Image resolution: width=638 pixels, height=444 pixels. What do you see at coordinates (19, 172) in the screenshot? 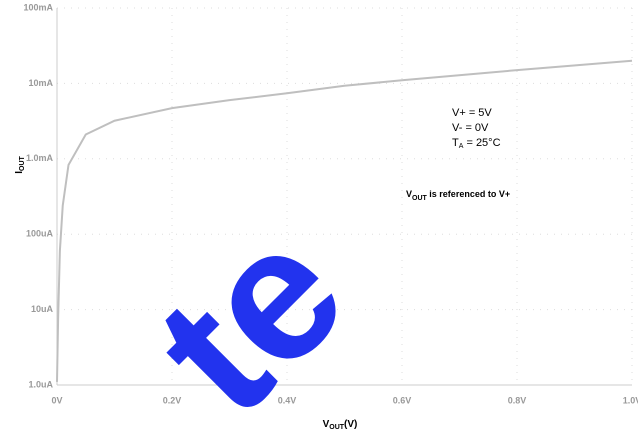
I see `y-axis-title-main: I` at bounding box center [19, 172].